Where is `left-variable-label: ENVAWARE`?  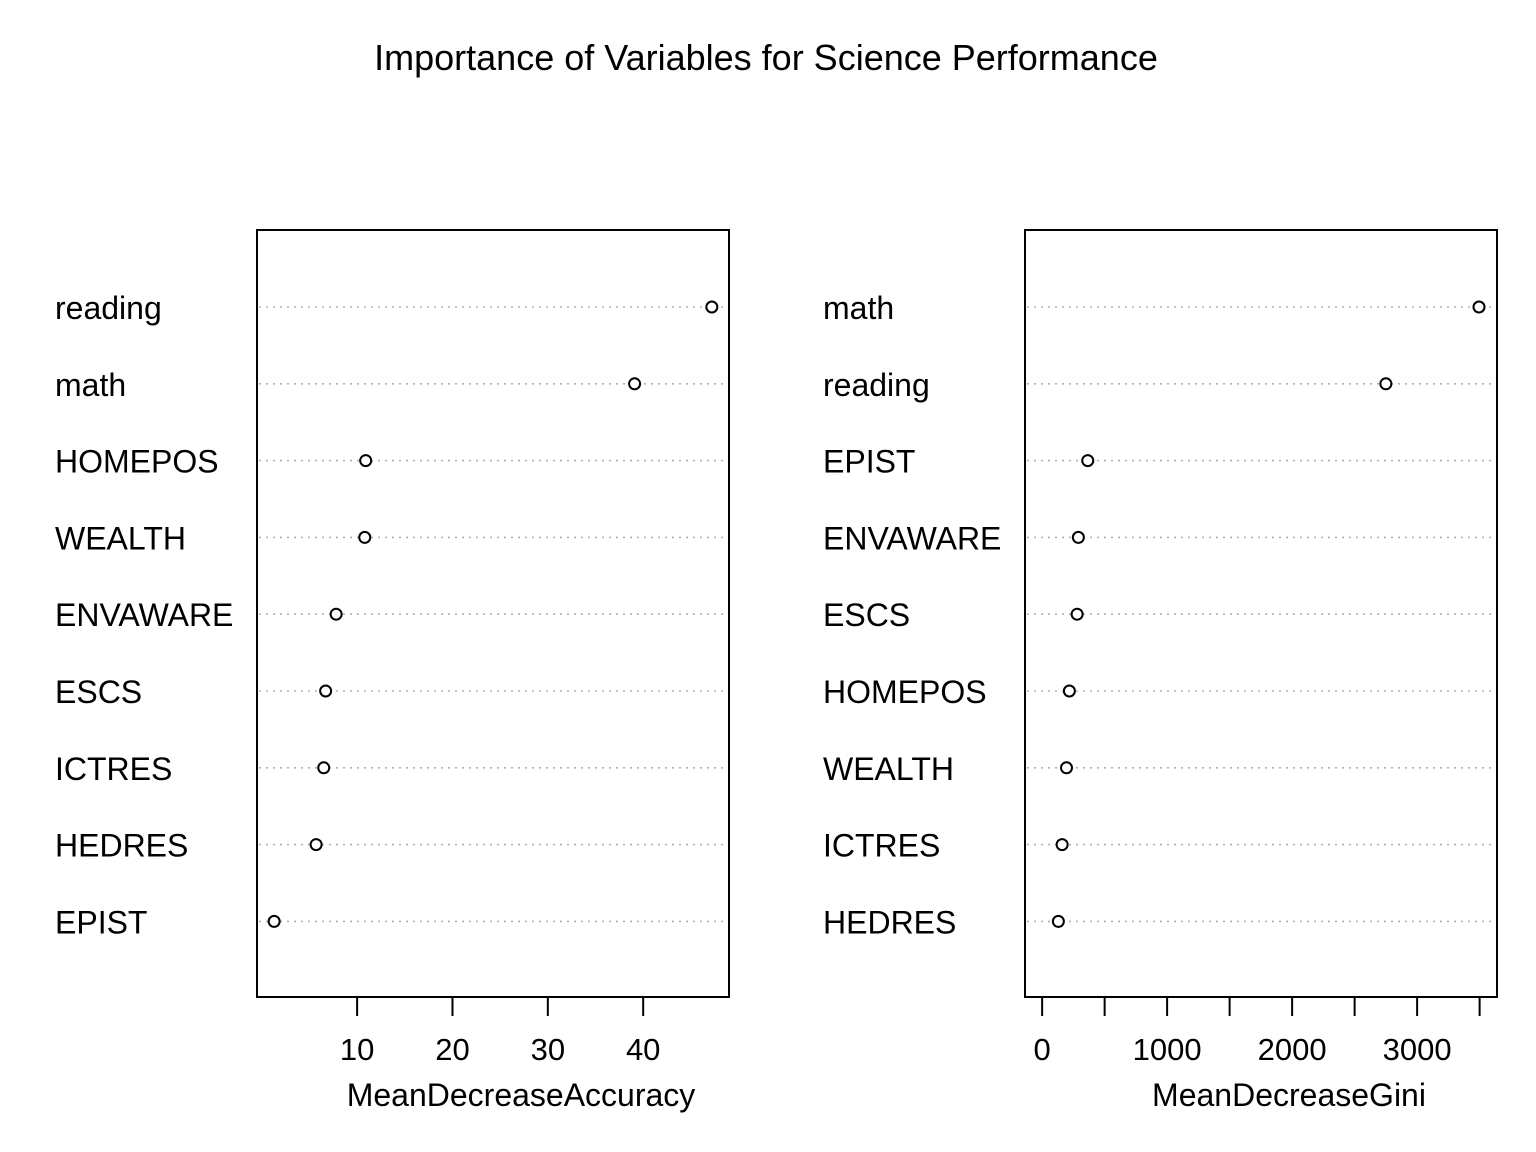
left-variable-label: ENVAWARE is located at coordinates (144, 615).